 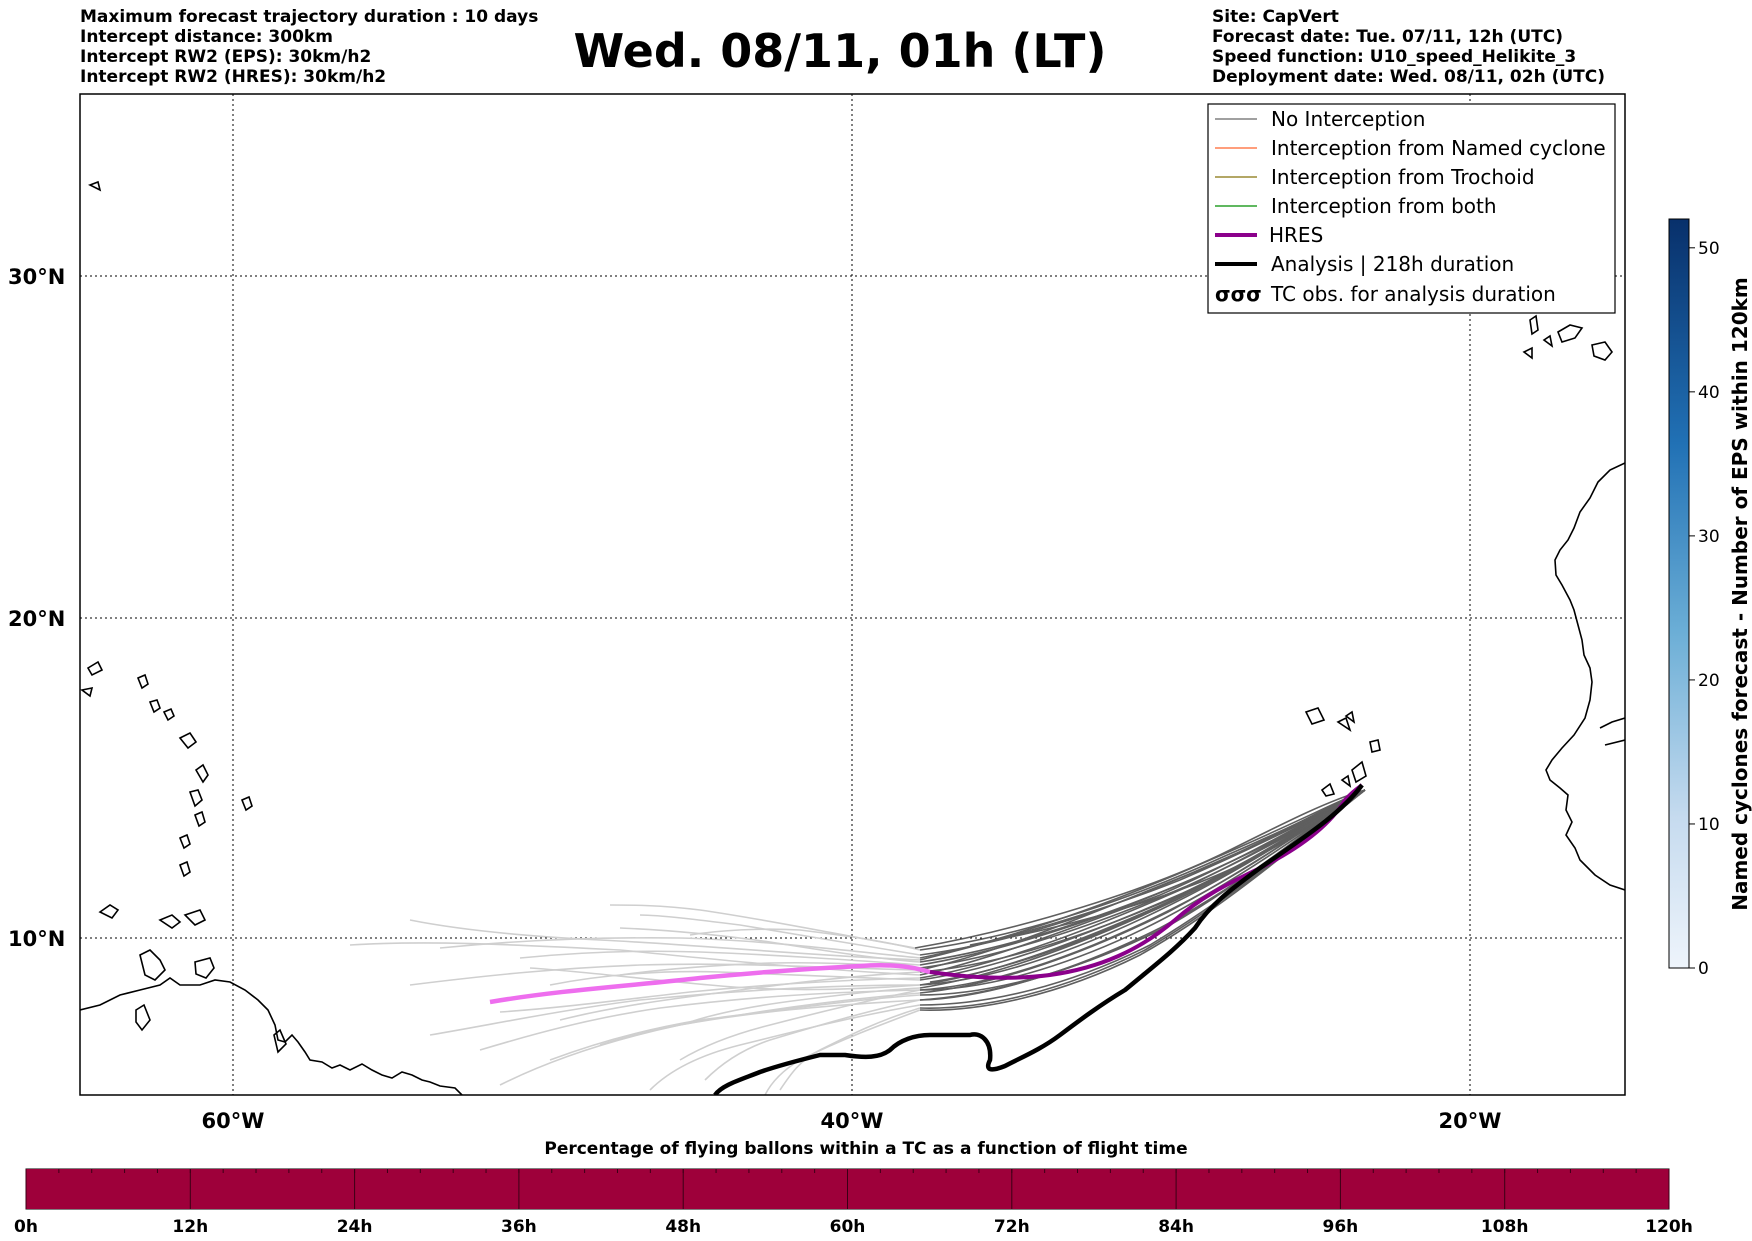 What do you see at coordinates (1341, 1227) in the screenshot?
I see `bottom-bar-tick-label: 96h` at bounding box center [1341, 1227].